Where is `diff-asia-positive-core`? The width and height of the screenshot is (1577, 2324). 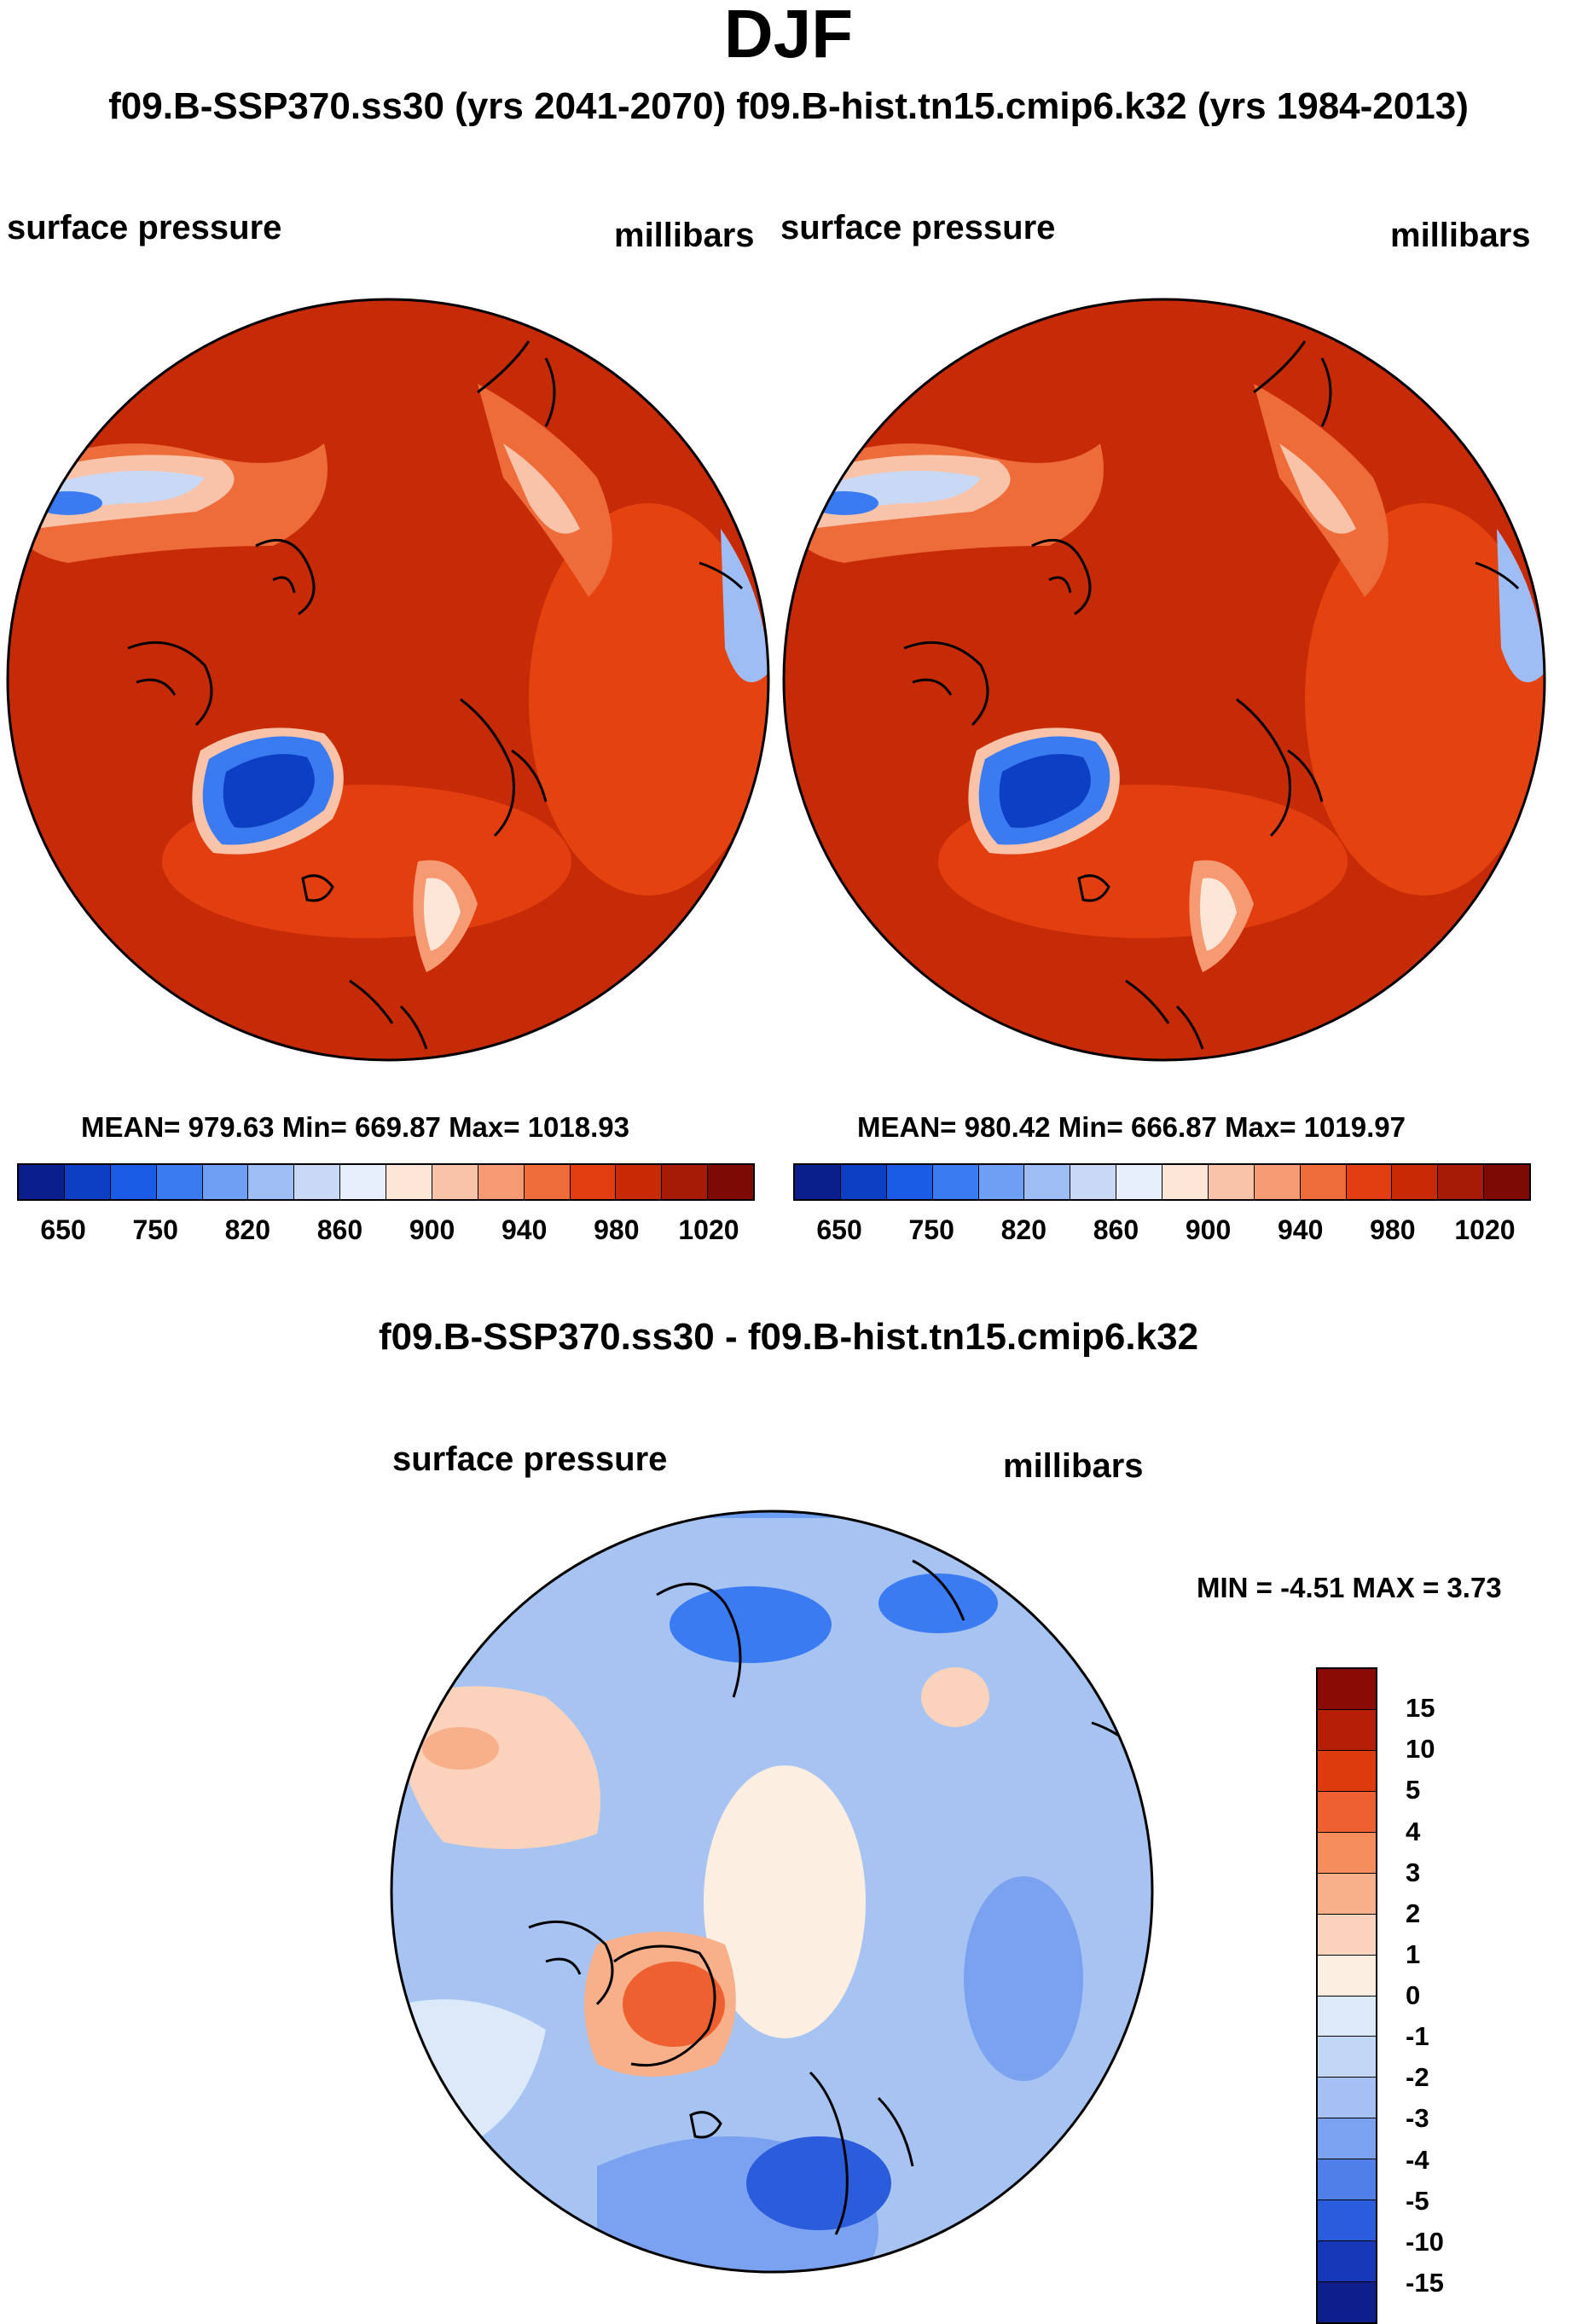
diff-asia-positive-core is located at coordinates (460, 1748).